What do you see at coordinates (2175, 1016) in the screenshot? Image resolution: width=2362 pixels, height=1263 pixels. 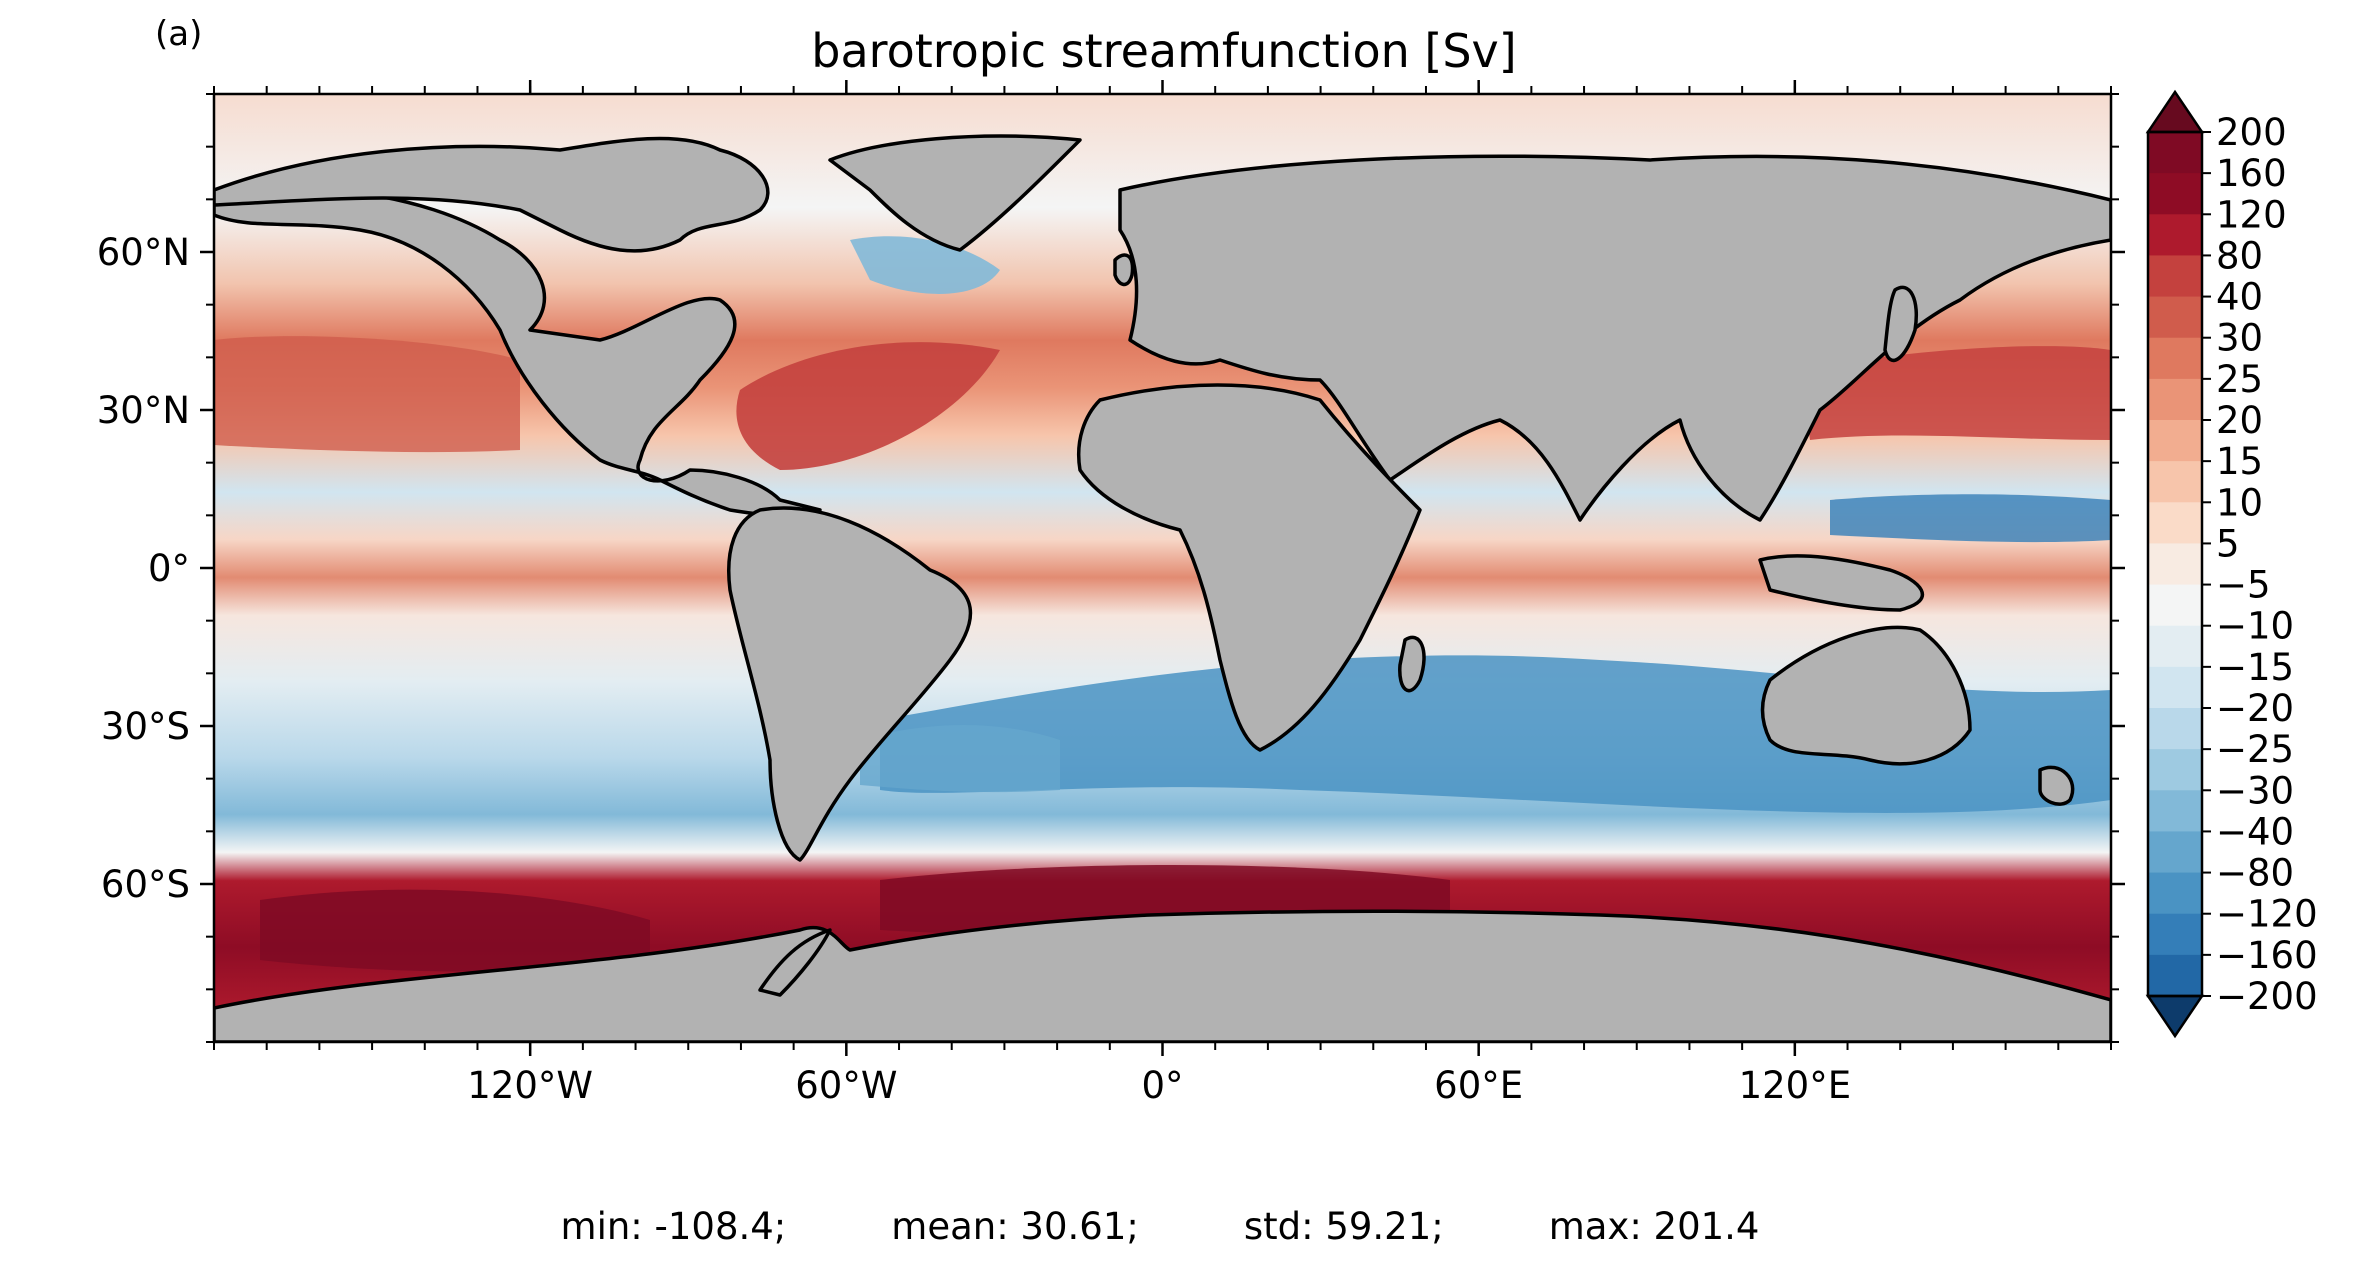 I see `colorbar-extend-min` at bounding box center [2175, 1016].